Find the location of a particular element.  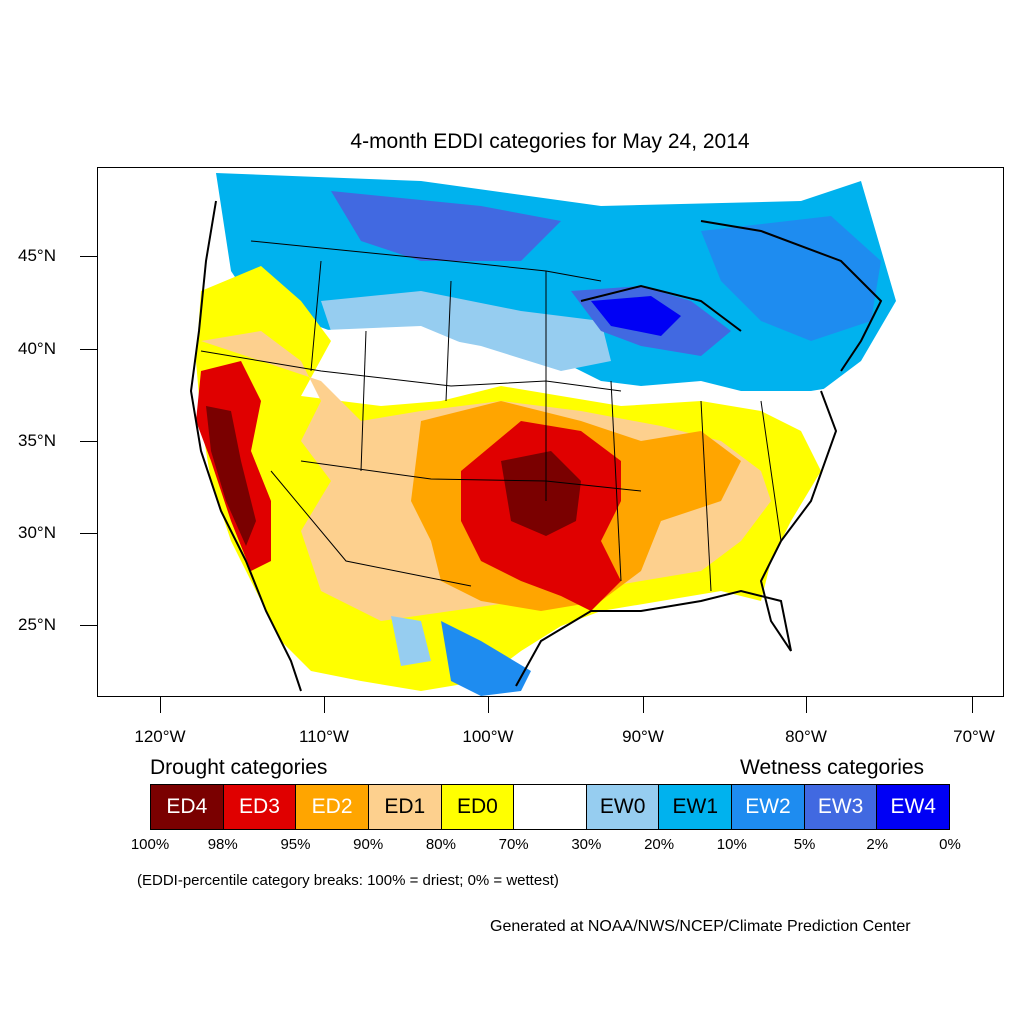

drought-categories-heading: Drought categories is located at coordinates (239, 767).